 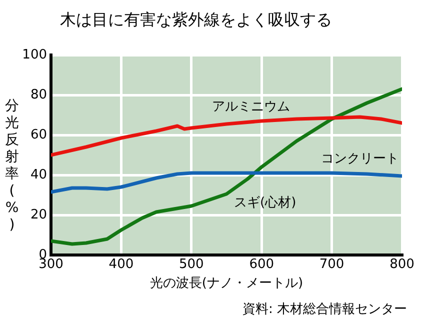 What do you see at coordinates (402, 264) in the screenshot?
I see `x-tick-label: 800` at bounding box center [402, 264].